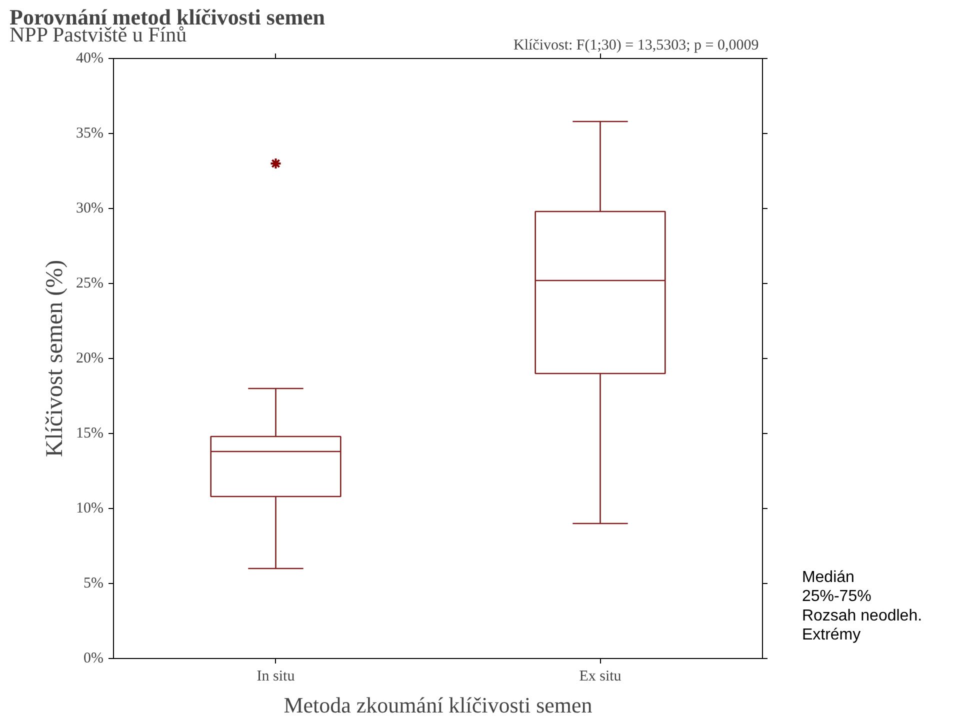 This screenshot has width=959, height=724. Describe the element at coordinates (438, 705) in the screenshot. I see `x-axis-title: Metoda zkoumání klíčivosti semen` at that location.